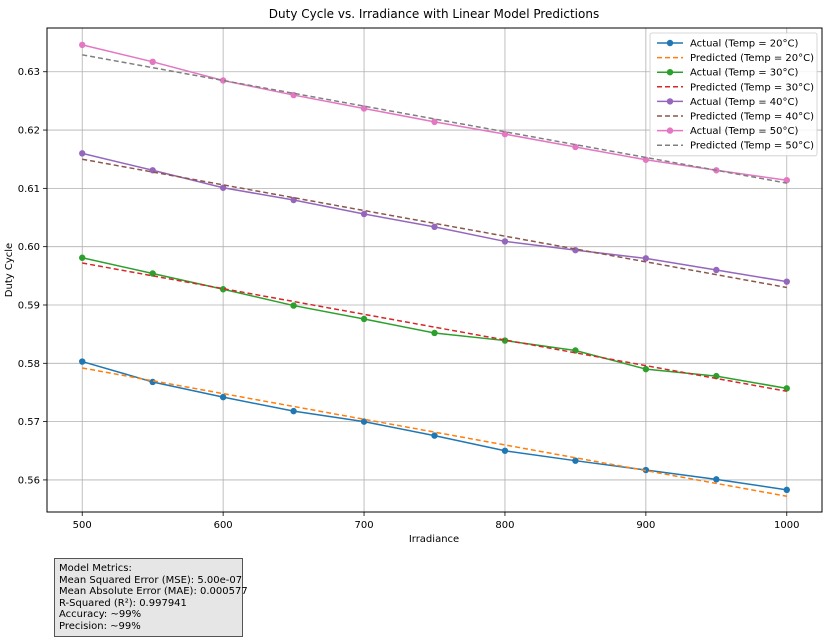 Image resolution: width=826 pixels, height=639 pixels. Describe the element at coordinates (29, 422) in the screenshot. I see `y-tick-label: 0.57` at that location.